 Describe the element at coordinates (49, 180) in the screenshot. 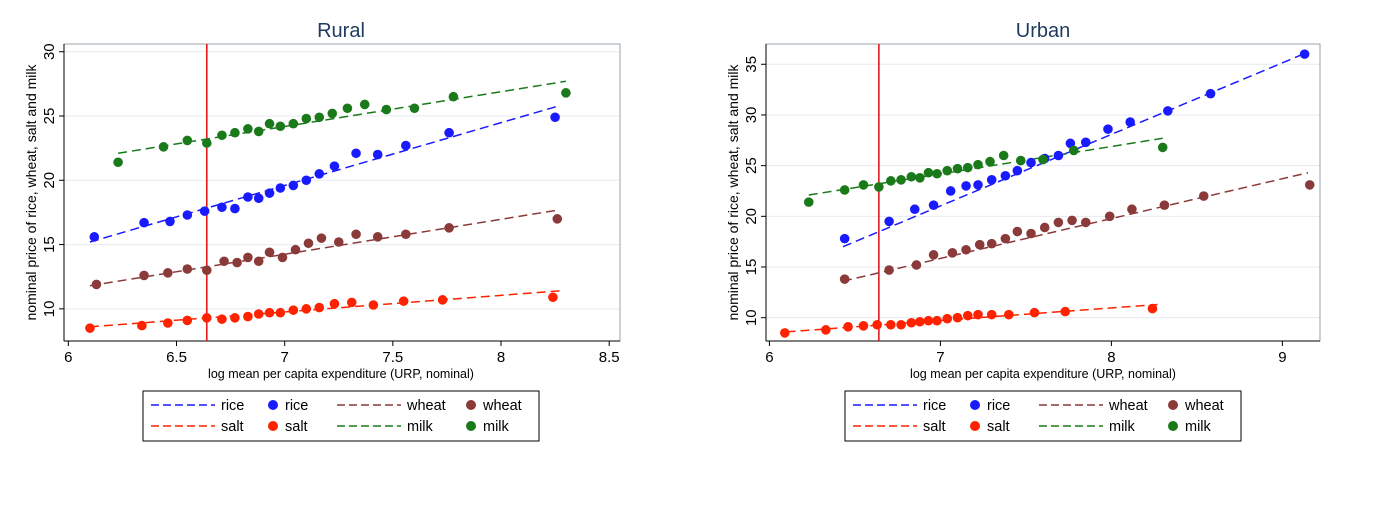

I see `y-tick-label: 20` at that location.